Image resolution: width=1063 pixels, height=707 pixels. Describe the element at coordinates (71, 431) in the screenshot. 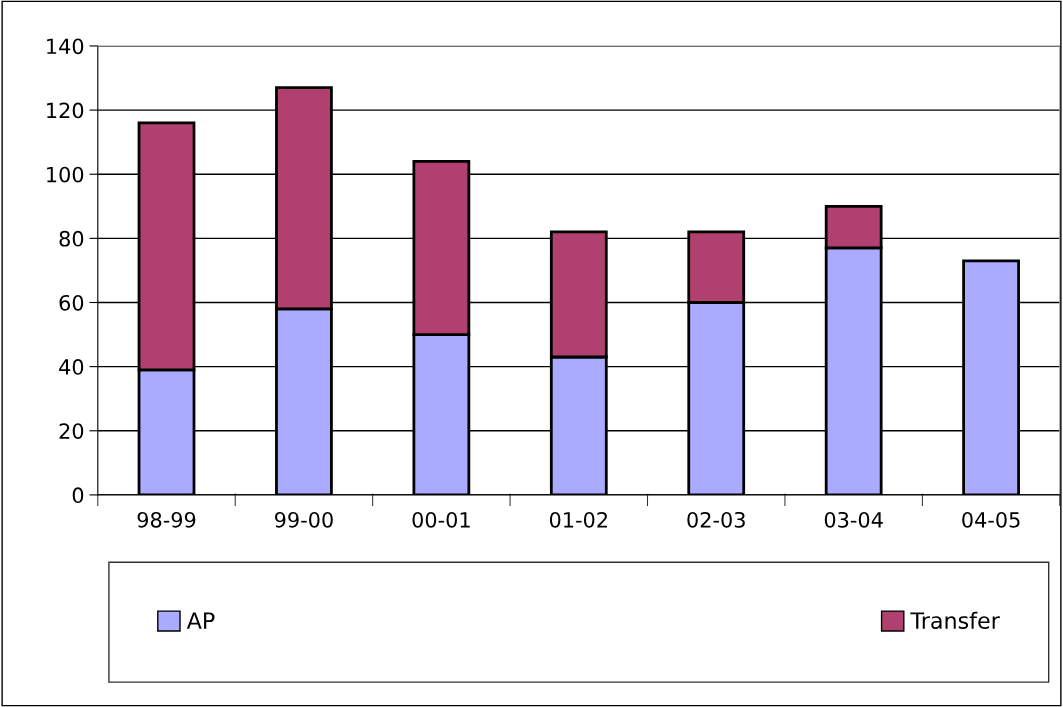

I see `y-tick-label: 20` at that location.